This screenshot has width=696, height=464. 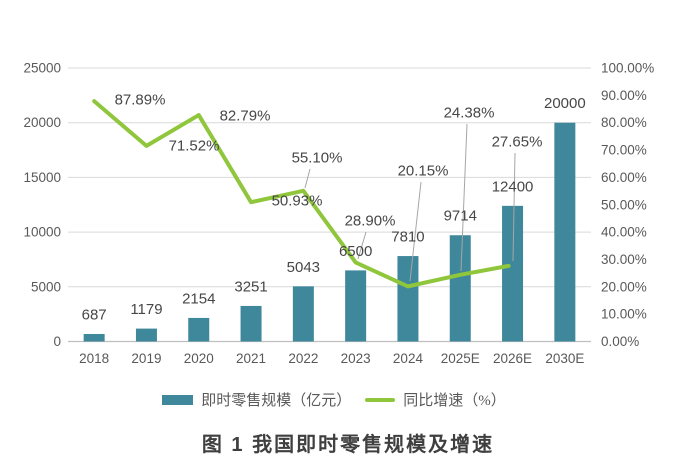 What do you see at coordinates (460, 358) in the screenshot?
I see `x-axis-category-label: 2025E` at bounding box center [460, 358].